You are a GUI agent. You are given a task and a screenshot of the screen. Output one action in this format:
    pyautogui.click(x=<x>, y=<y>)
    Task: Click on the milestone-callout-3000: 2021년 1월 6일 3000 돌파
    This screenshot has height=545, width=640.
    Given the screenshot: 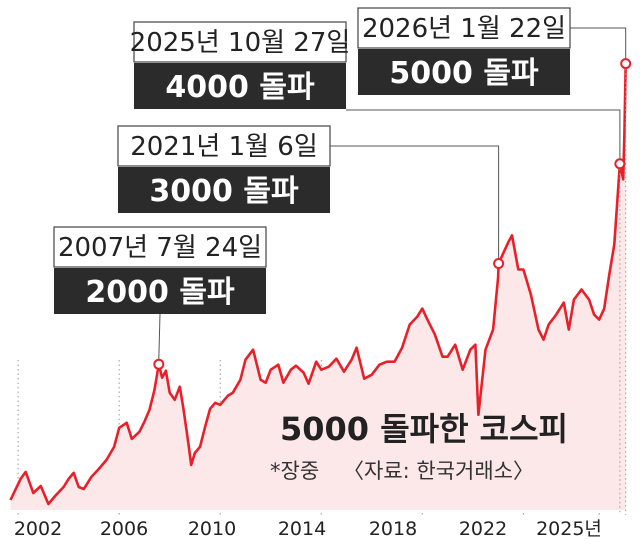 What is the action you would take?
    pyautogui.click(x=224, y=169)
    